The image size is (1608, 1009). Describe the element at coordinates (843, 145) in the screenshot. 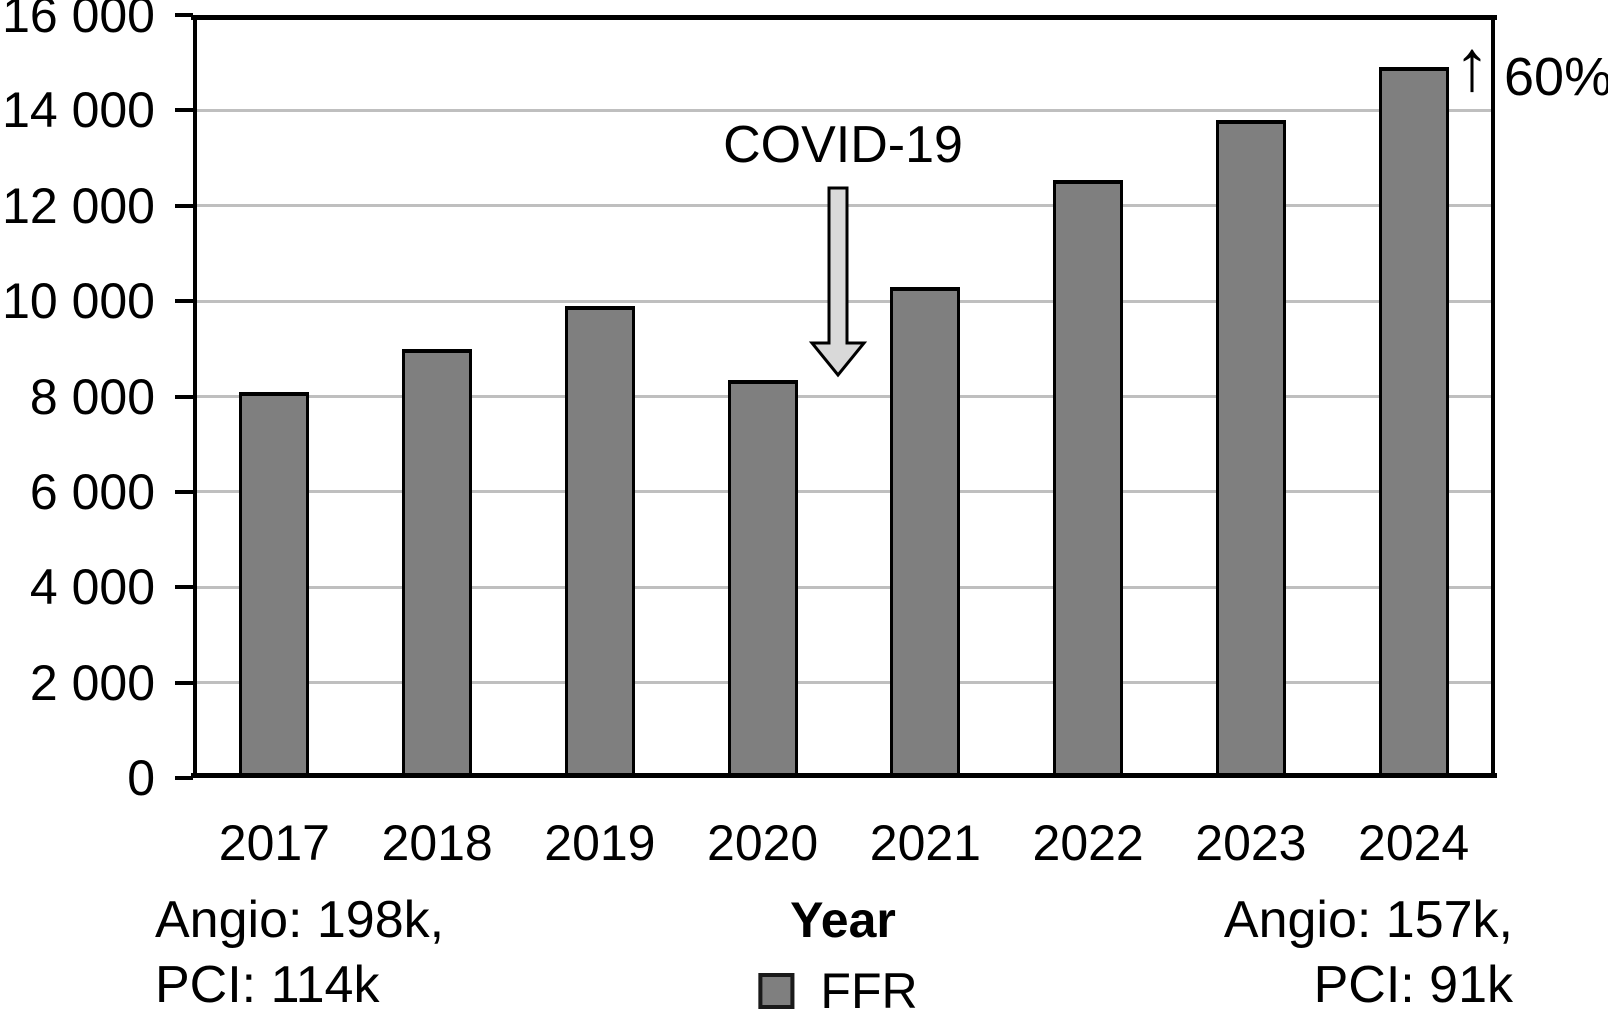

I see `covid-annotation-label: COVID-19` at that location.